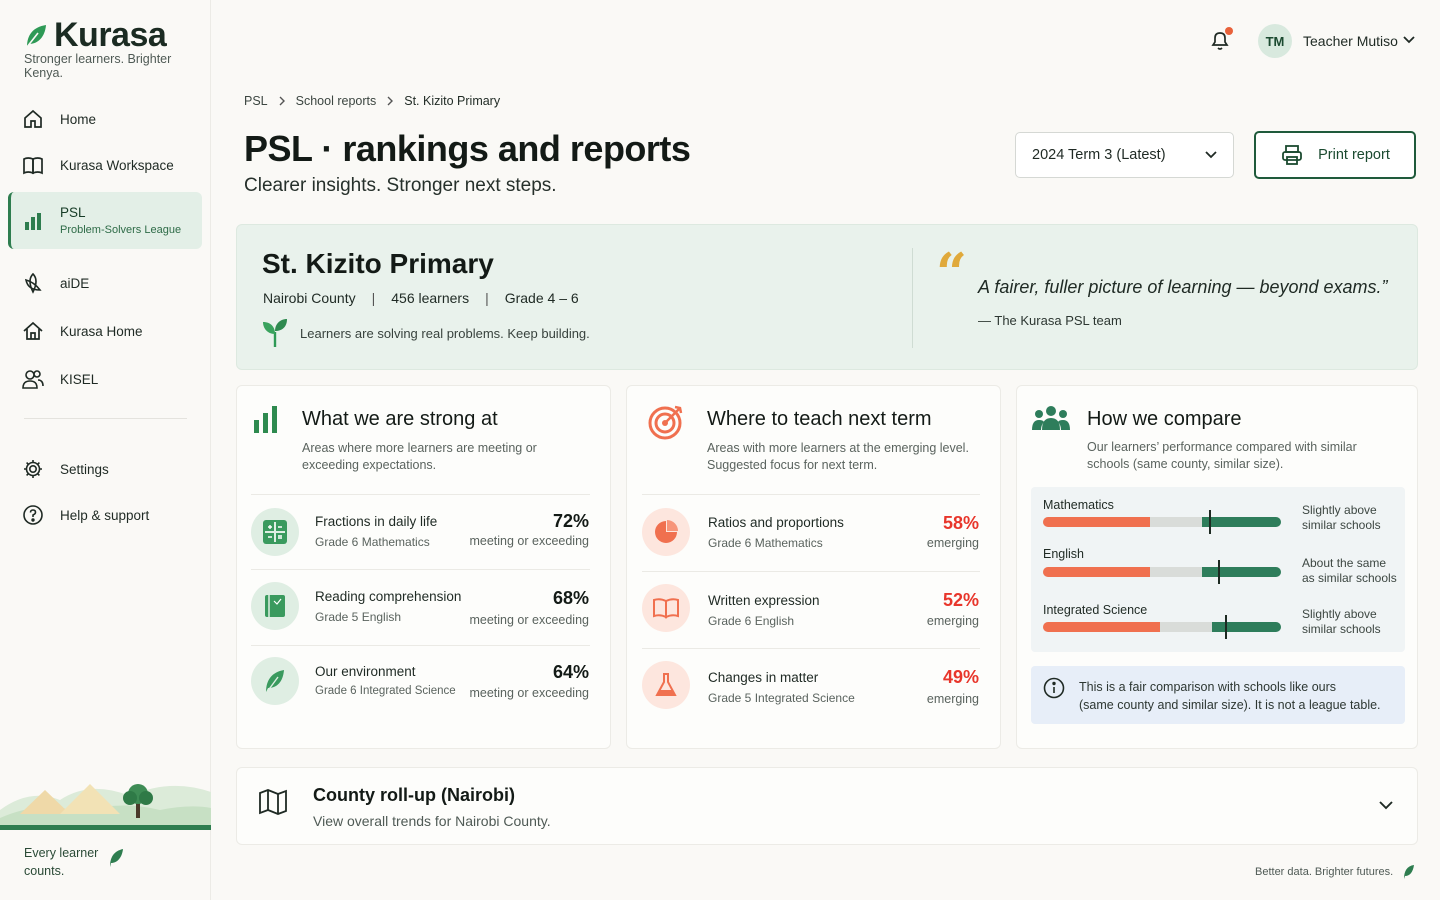 This screenshot has height=900, width=1440. What do you see at coordinates (105, 418) in the screenshot?
I see `sidebar-divider` at bounding box center [105, 418].